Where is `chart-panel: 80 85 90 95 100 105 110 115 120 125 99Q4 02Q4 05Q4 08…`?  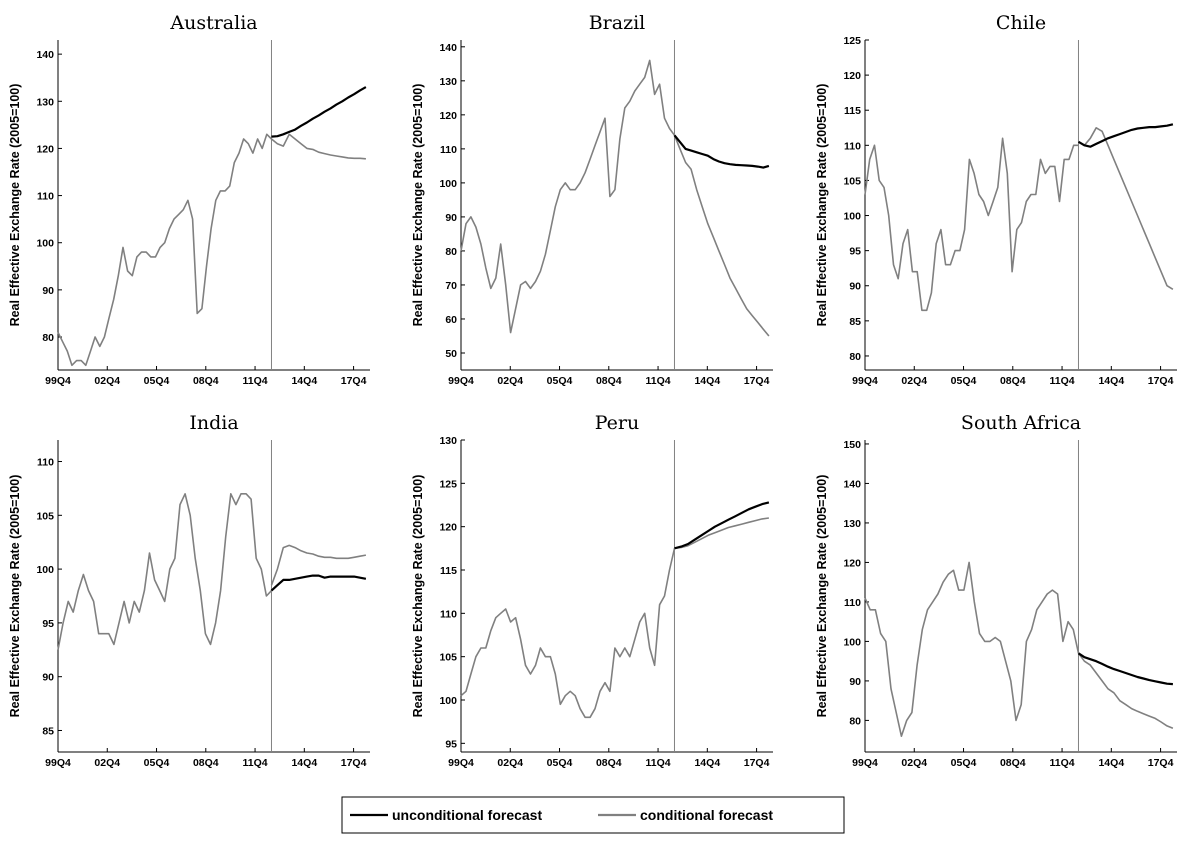
chart-panel: 80 85 90 95 100 105 110 115 120 125 99Q4 02Q4 05Q4 08… is located at coordinates (996, 199).